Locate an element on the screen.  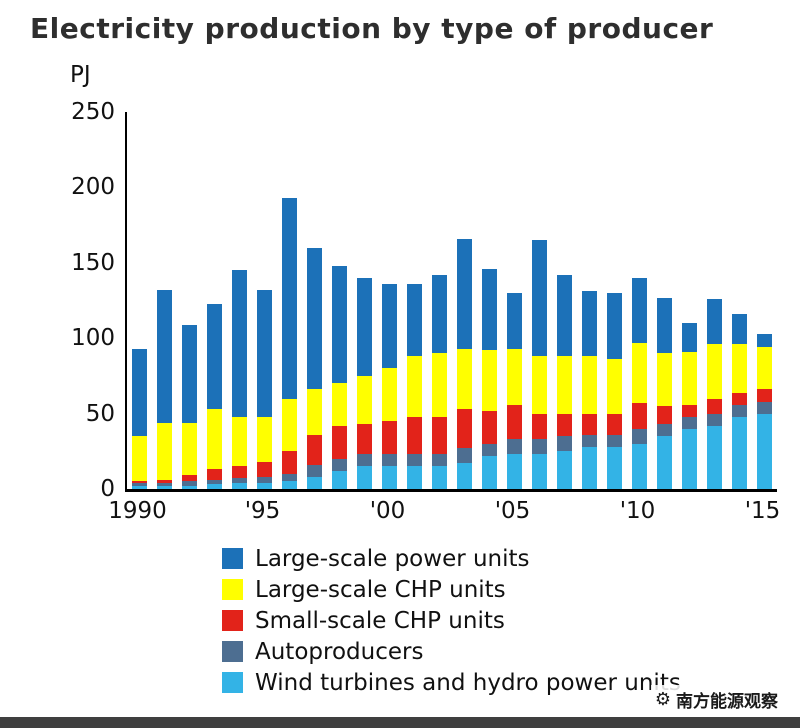
bar-2005 is located at coordinates (514, 300).